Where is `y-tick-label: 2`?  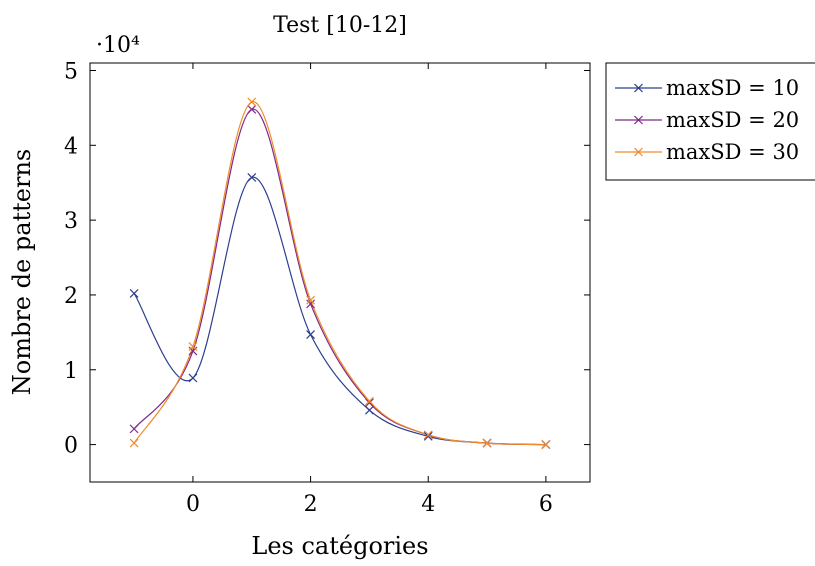
y-tick-label: 2 is located at coordinates (71, 296).